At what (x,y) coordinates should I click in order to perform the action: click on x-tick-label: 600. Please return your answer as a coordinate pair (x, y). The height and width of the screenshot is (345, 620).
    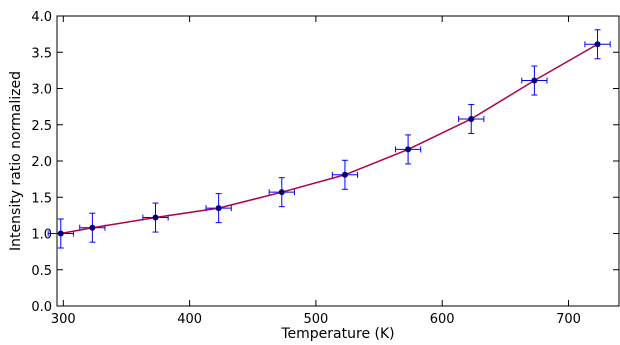
    Looking at the image, I should click on (442, 319).